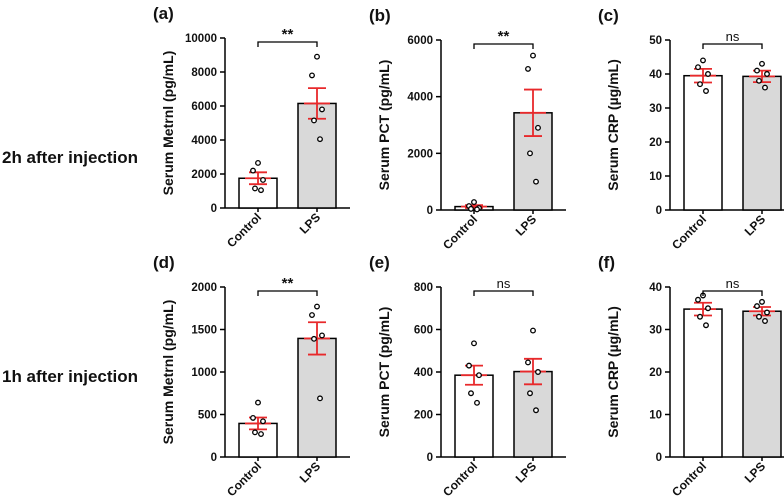  What do you see at coordinates (384, 372) in the screenshot?
I see `y-axis-label: Serum PCT (pg/mL)` at bounding box center [384, 372].